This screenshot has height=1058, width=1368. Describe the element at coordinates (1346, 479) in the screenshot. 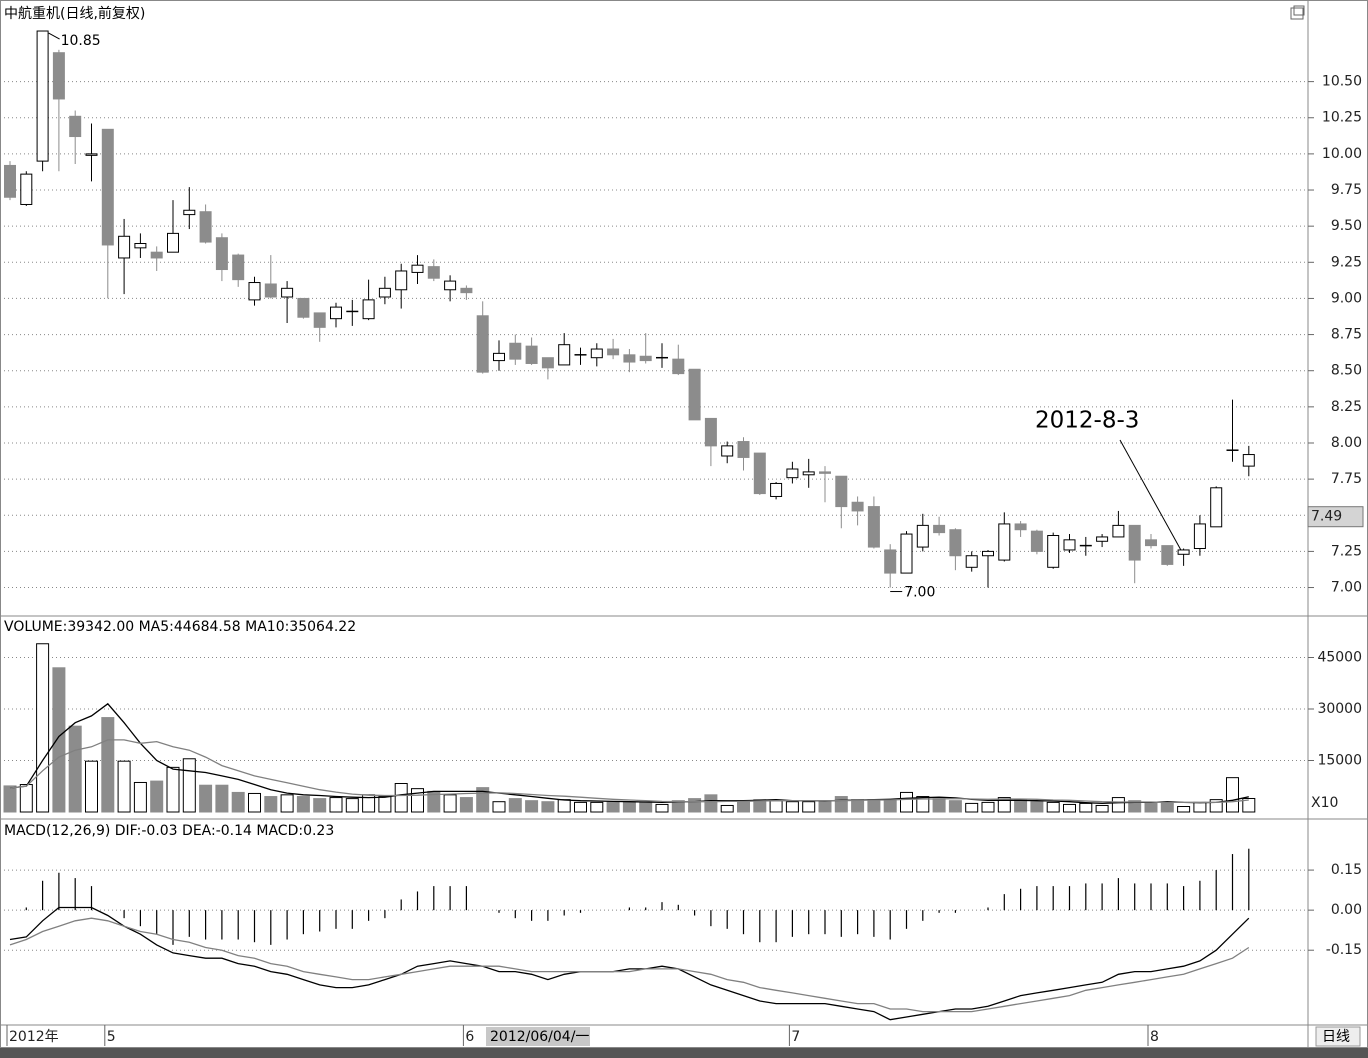

I see `y-tick-label: 7.75` at that location.